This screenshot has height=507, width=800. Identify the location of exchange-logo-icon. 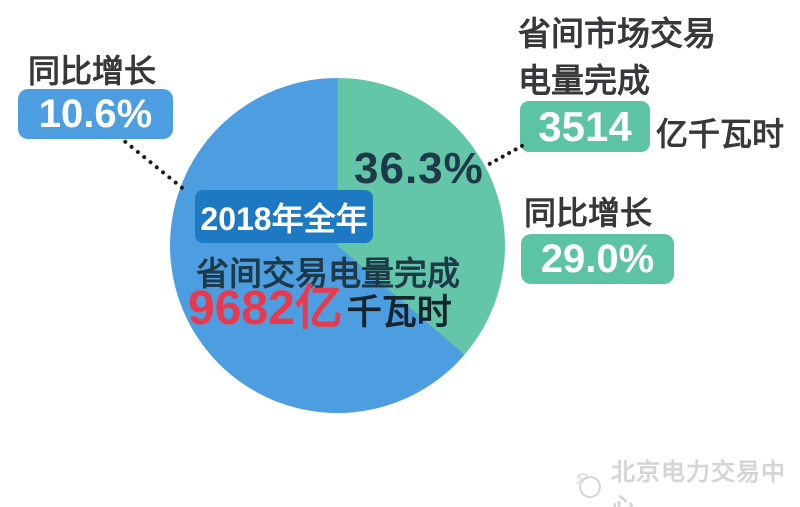
(589, 487).